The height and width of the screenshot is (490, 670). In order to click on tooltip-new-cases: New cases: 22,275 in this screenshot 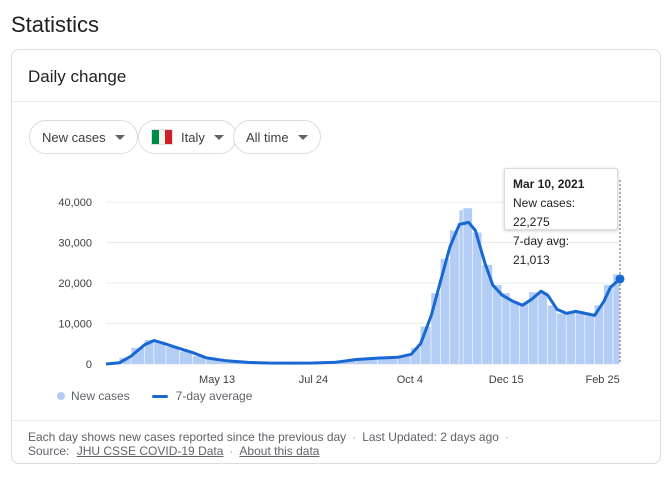, I will do `click(544, 212)`.